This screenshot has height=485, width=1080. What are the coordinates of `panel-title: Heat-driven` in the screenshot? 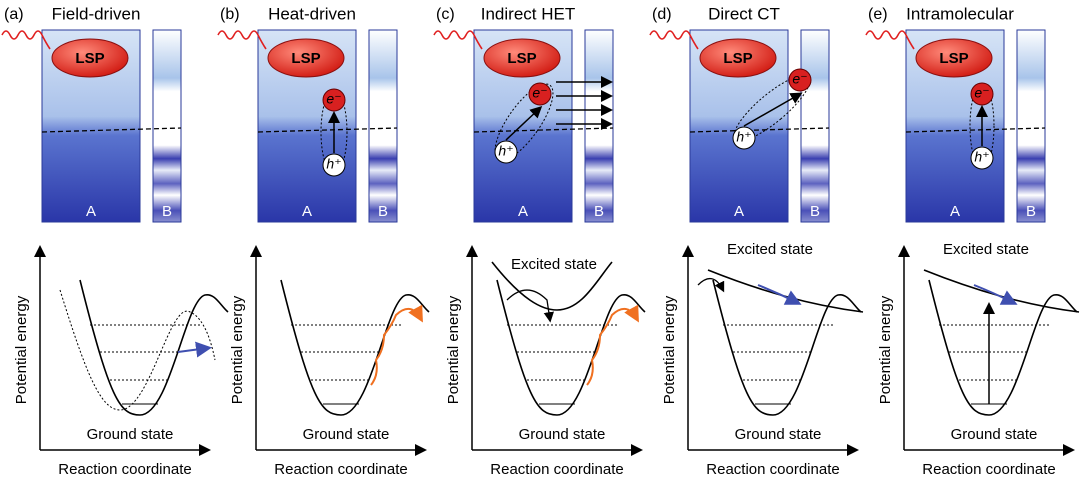 It's located at (312, 13).